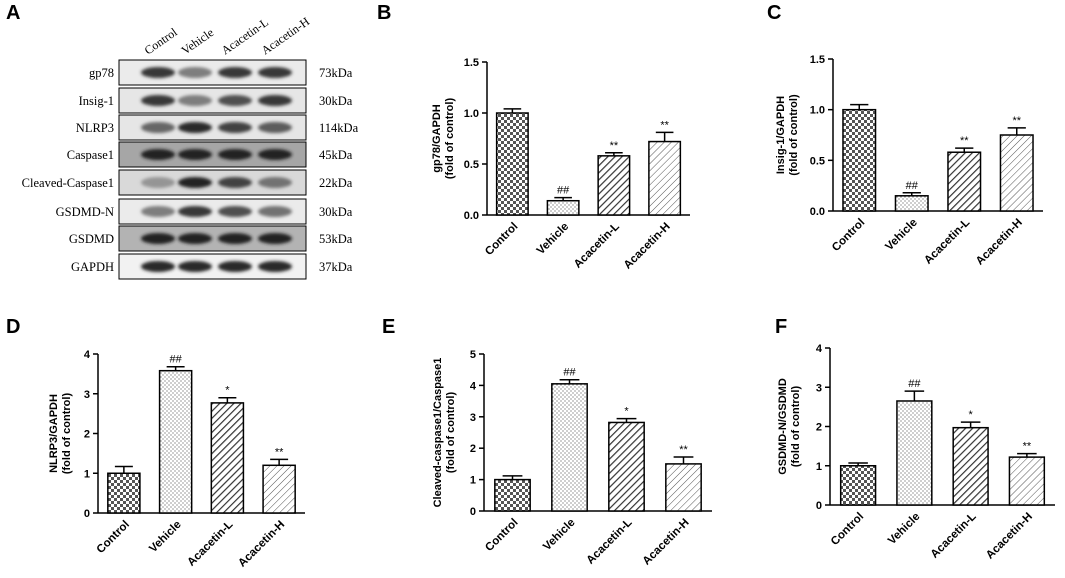 The width and height of the screenshot is (1065, 578). I want to click on kda-label: 37kDa, so click(336, 267).